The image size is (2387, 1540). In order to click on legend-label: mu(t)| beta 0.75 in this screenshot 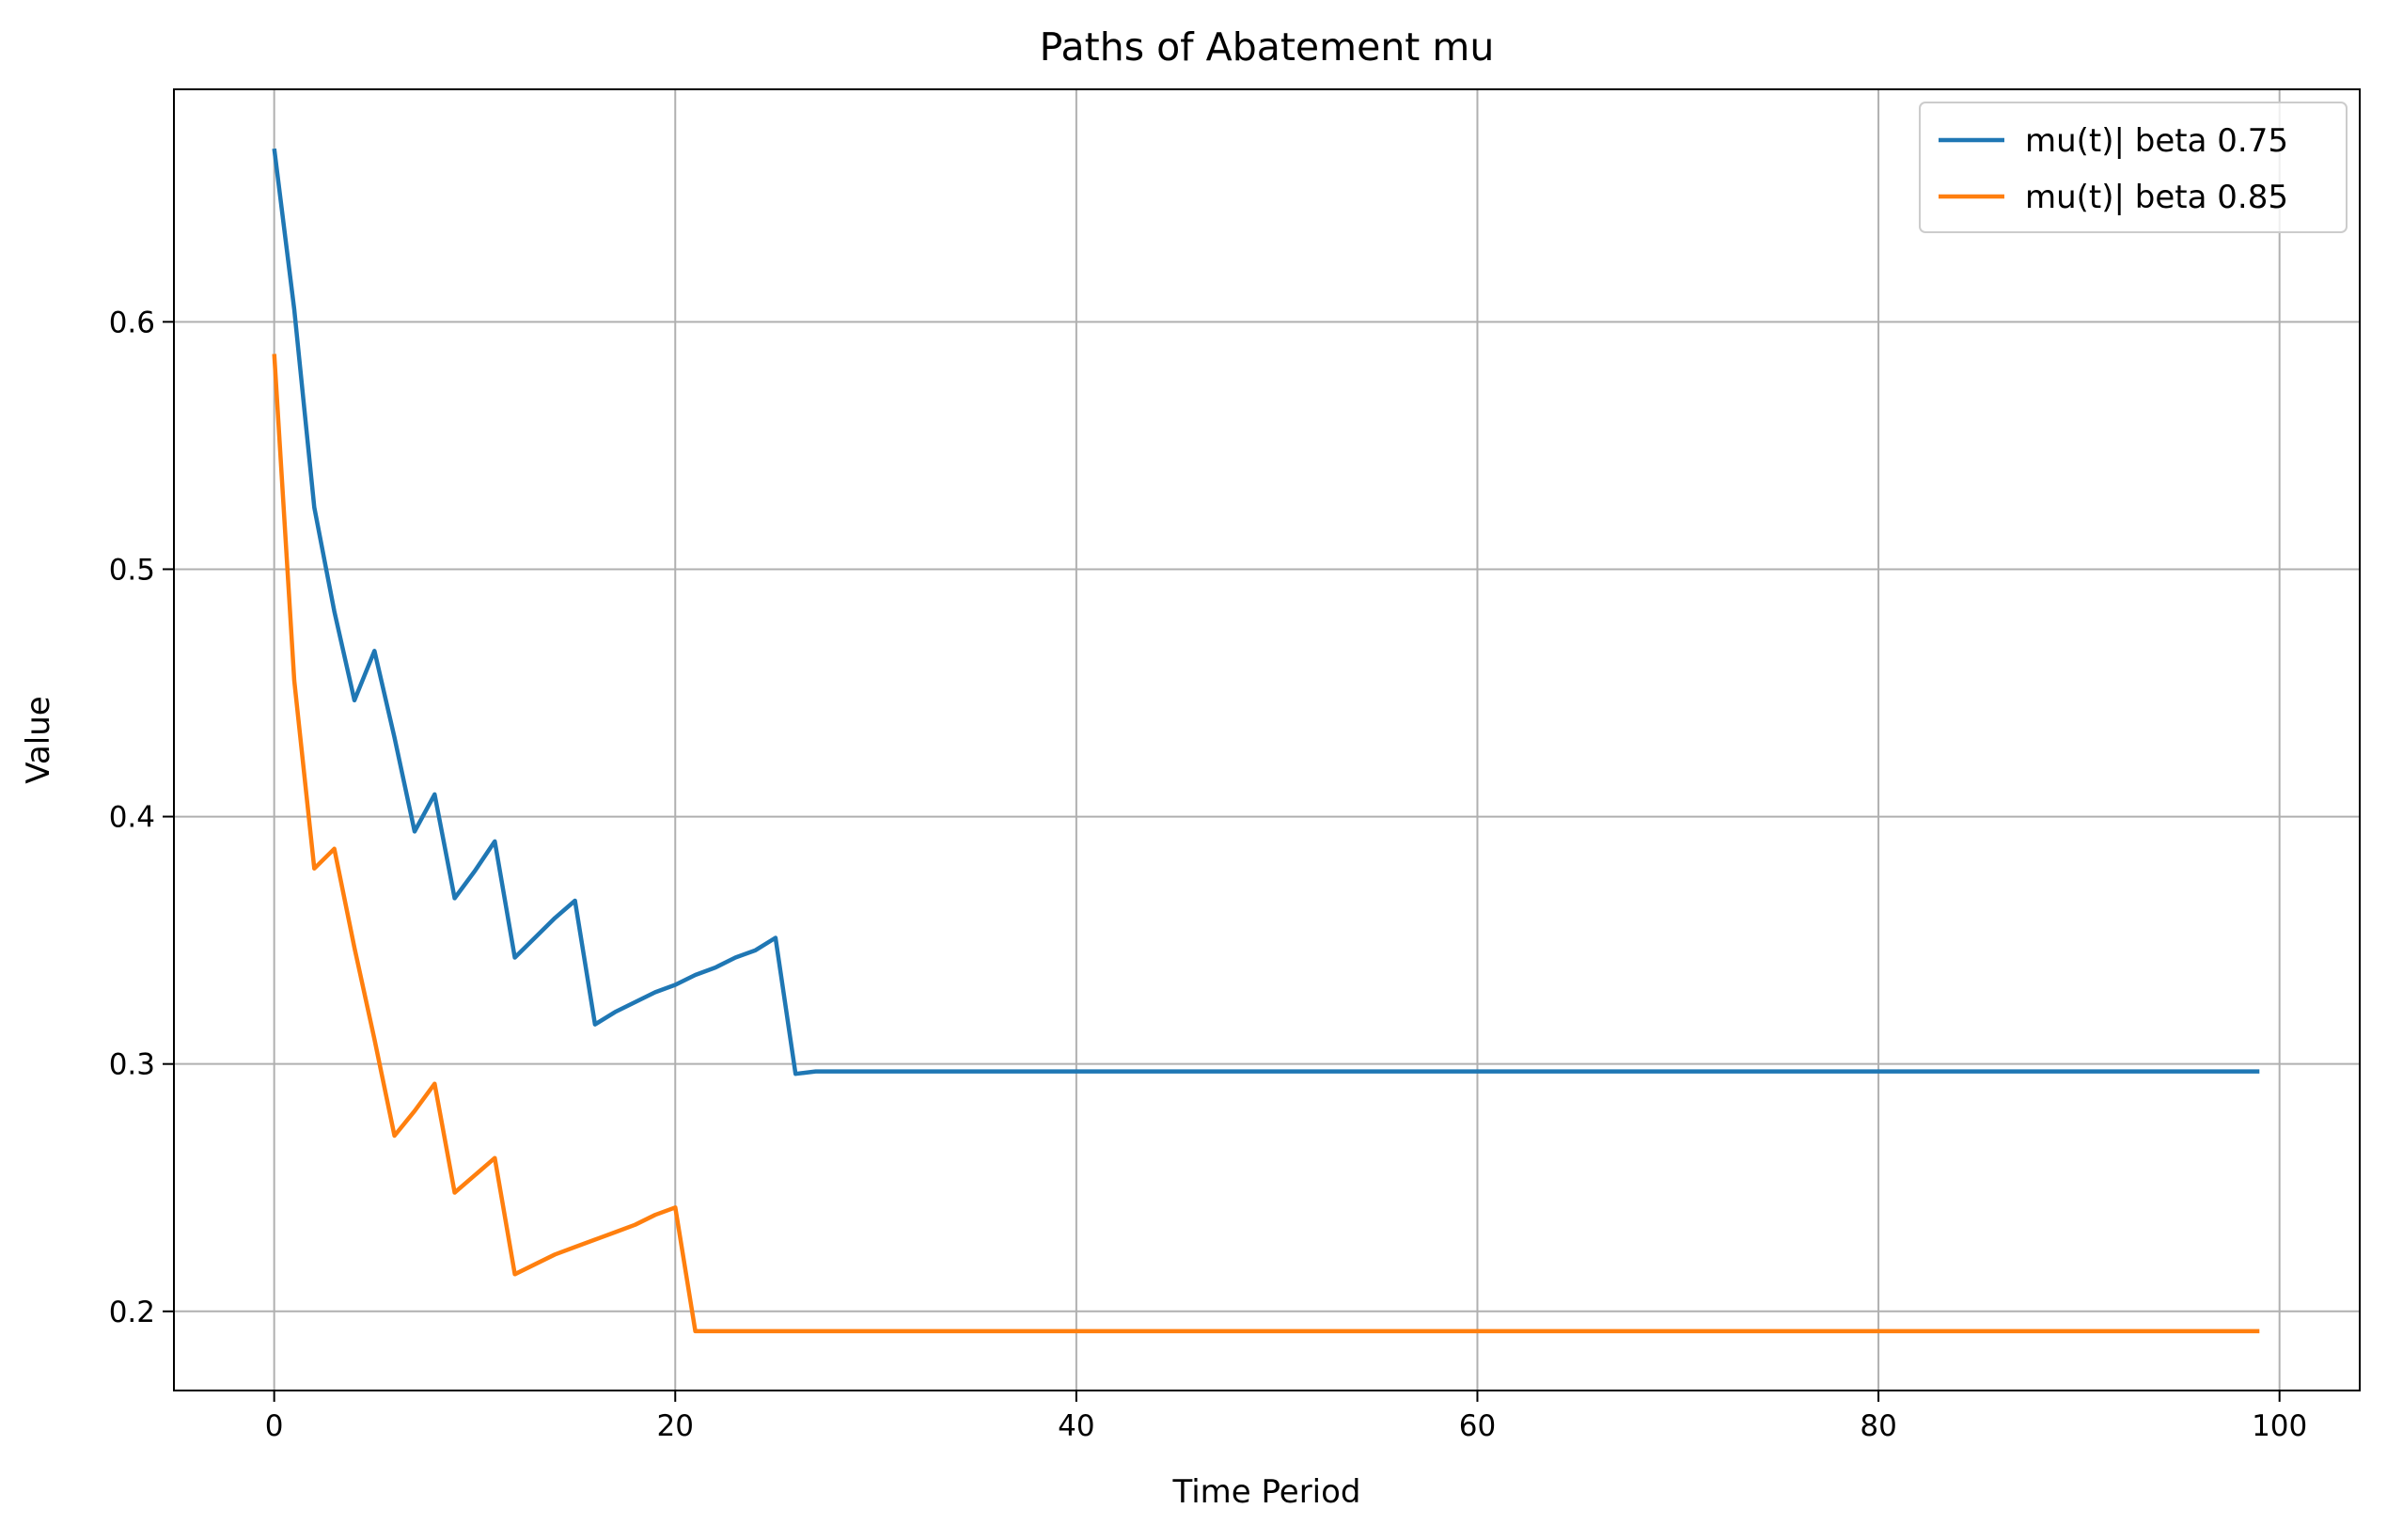, I will do `click(2156, 141)`.